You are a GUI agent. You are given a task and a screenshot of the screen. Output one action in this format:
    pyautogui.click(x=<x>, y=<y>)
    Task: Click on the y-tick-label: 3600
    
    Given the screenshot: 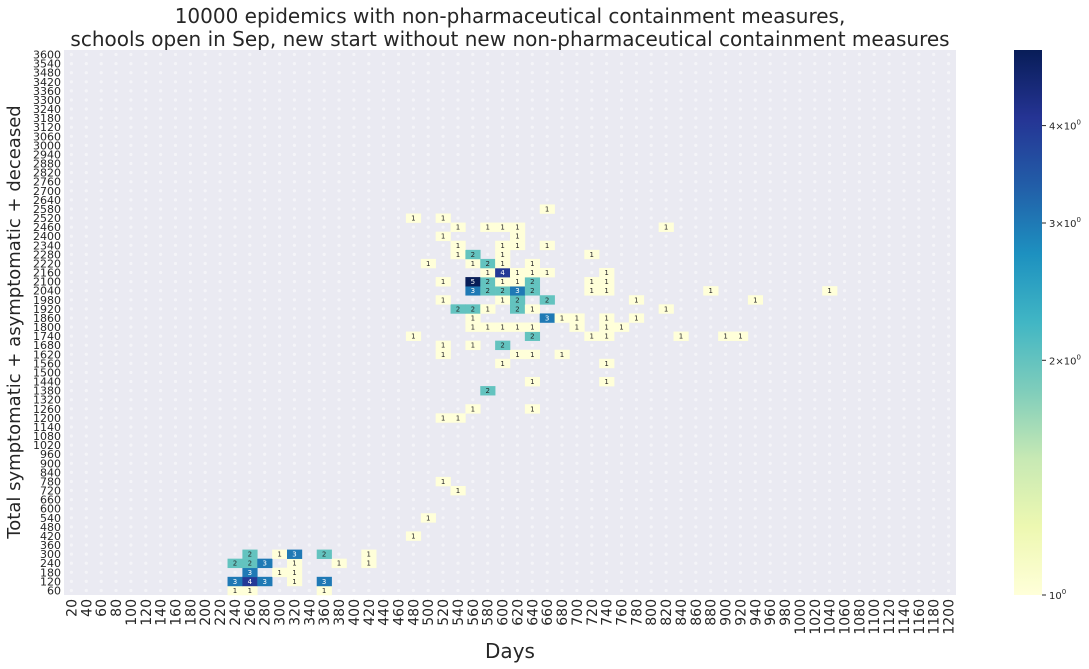 What is the action you would take?
    pyautogui.click(x=47, y=55)
    